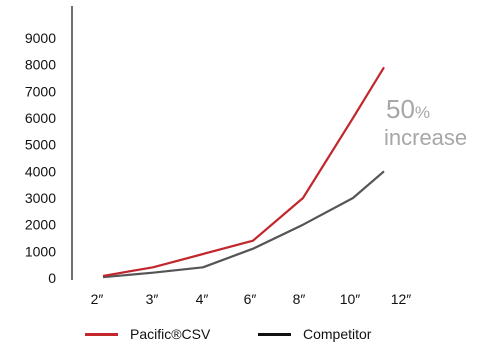  Describe the element at coordinates (400, 109) in the screenshot. I see `annotation-number: 50` at that location.